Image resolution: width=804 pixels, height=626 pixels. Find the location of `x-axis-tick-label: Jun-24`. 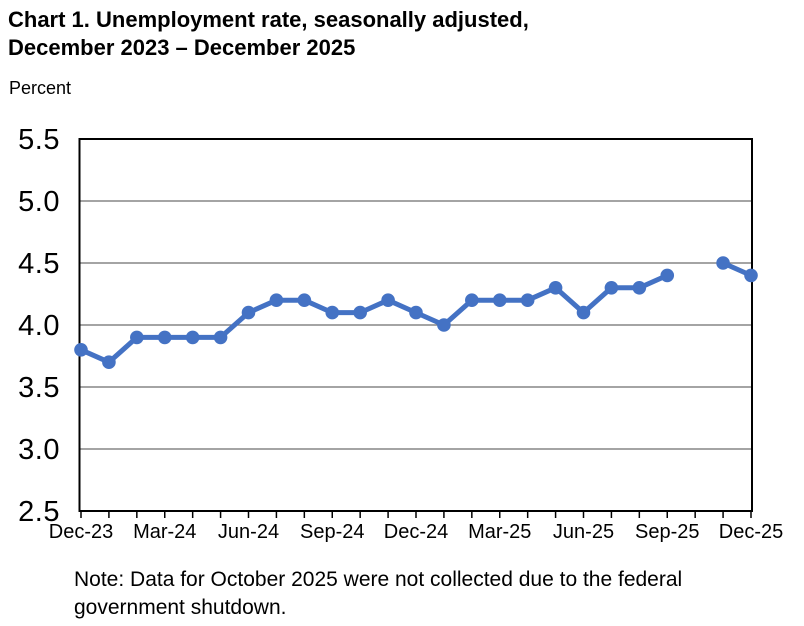

x-axis-tick-label: Jun-24 is located at coordinates (248, 532).